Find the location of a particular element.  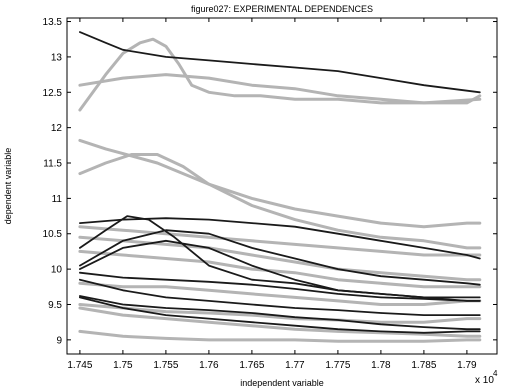

y-tick-label: 10 is located at coordinates (57, 270).